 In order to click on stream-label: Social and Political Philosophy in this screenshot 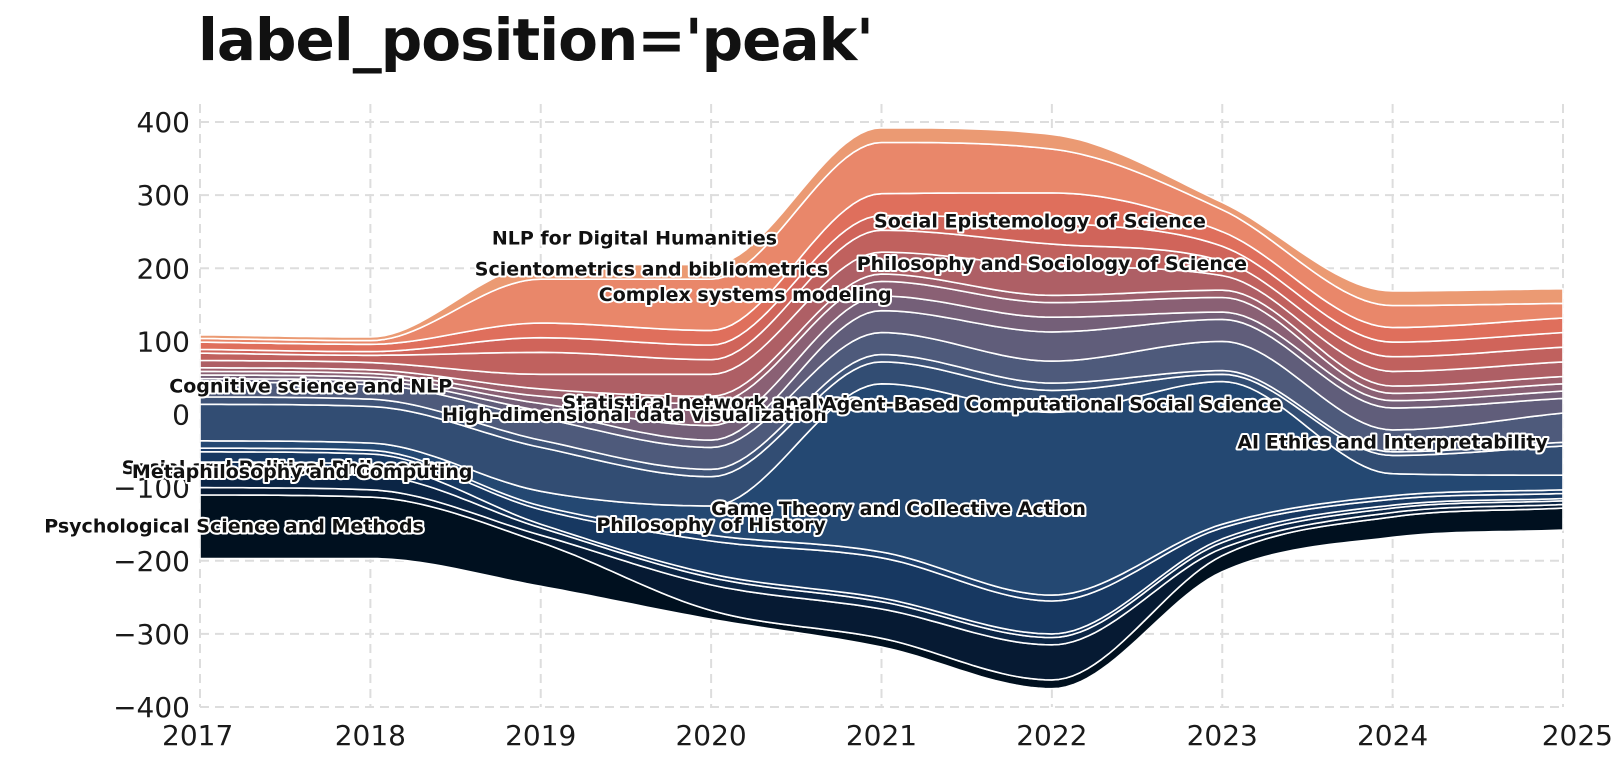, I will do `click(286, 468)`.